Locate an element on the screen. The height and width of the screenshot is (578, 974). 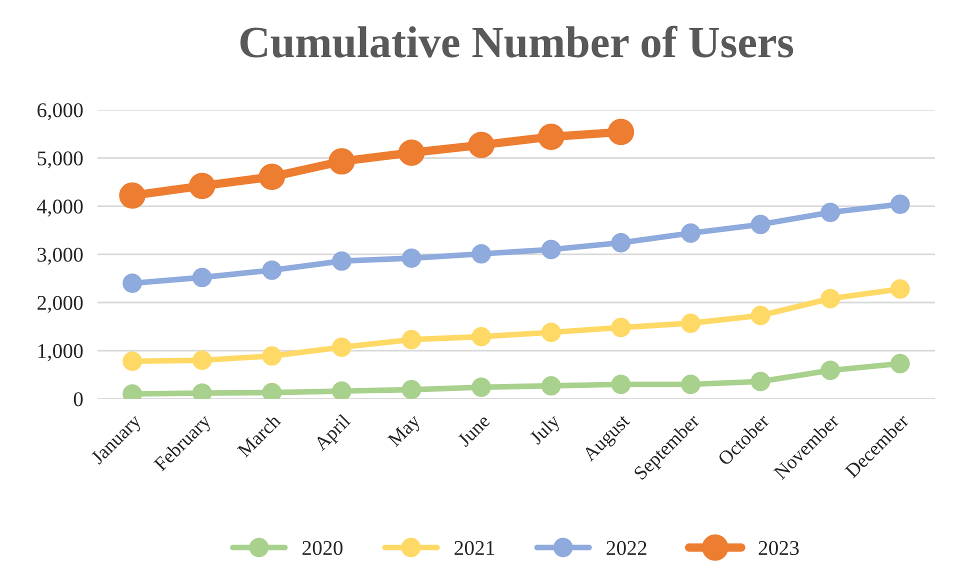
legend-label: 2020 is located at coordinates (322, 548).